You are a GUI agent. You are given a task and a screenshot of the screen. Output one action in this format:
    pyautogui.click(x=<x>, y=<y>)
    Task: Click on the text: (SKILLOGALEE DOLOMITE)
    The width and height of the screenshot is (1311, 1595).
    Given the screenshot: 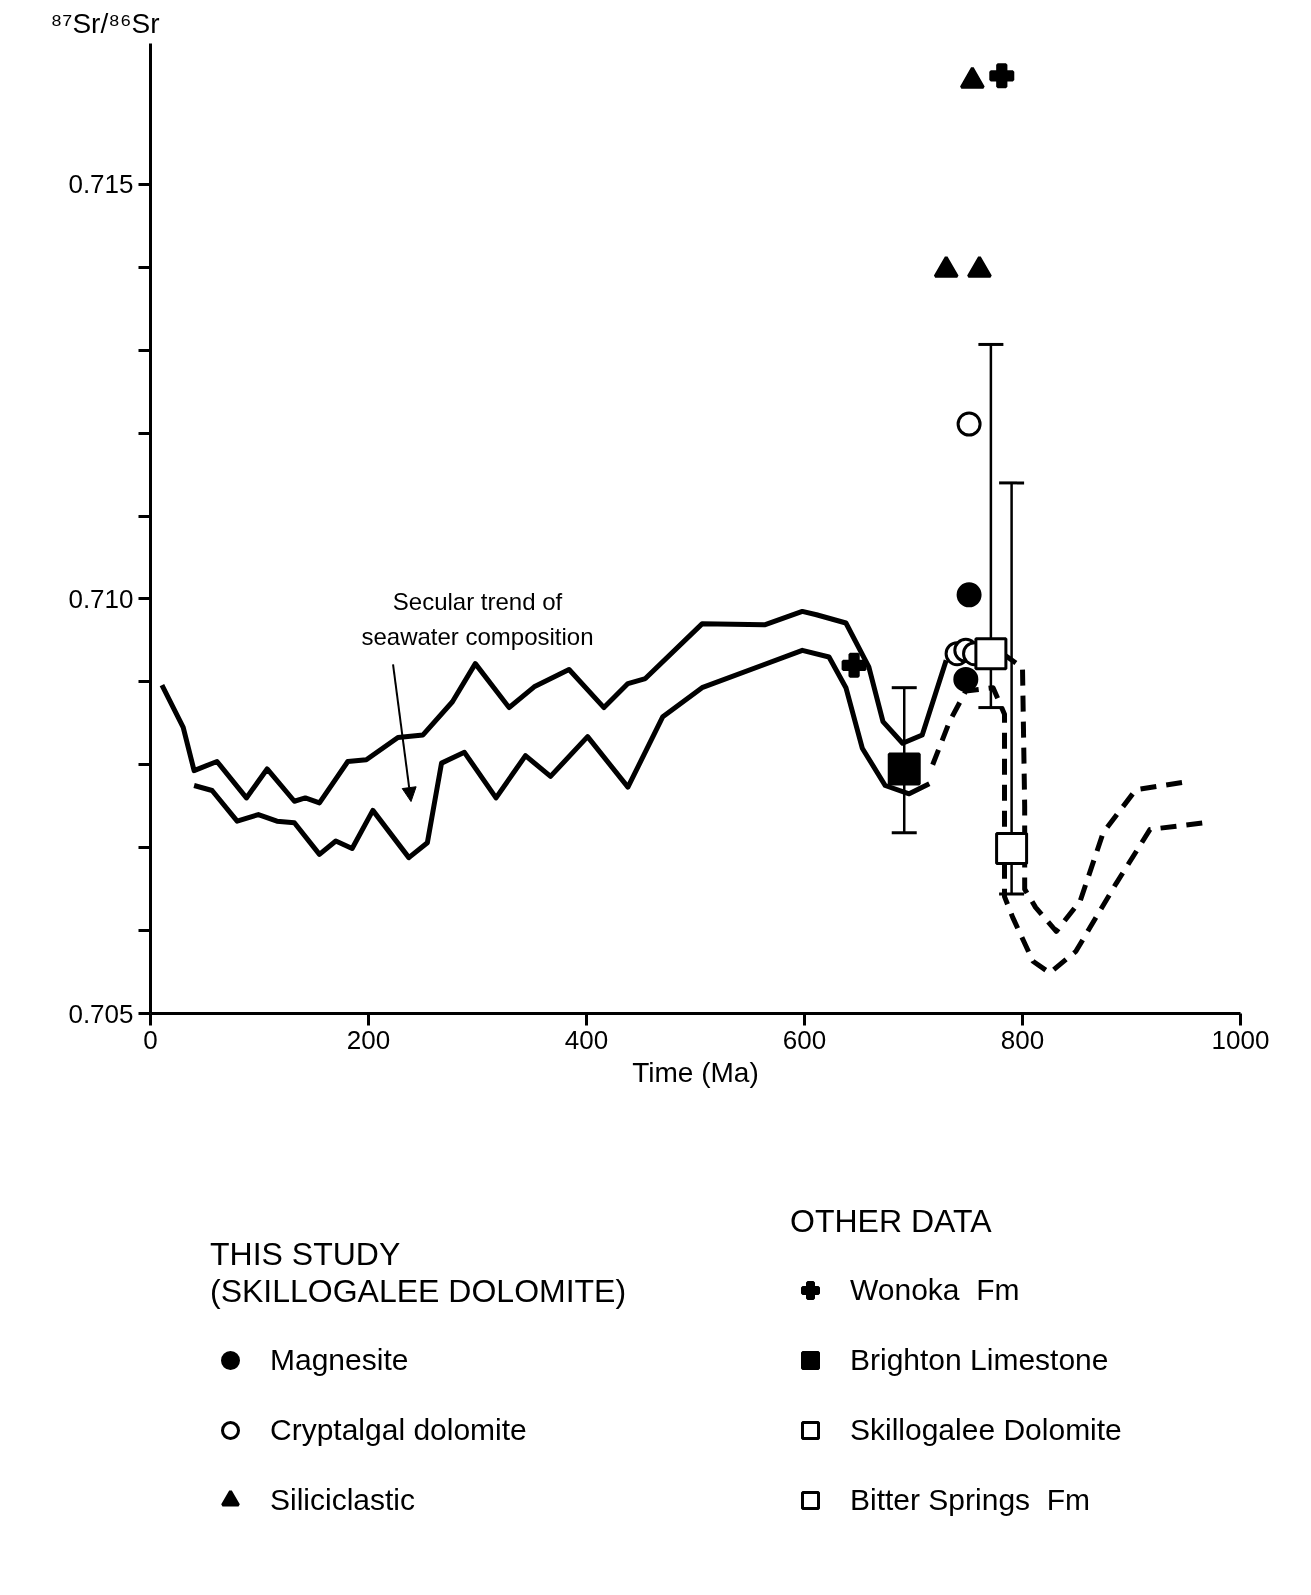 What is the action you would take?
    pyautogui.click(x=418, y=1291)
    